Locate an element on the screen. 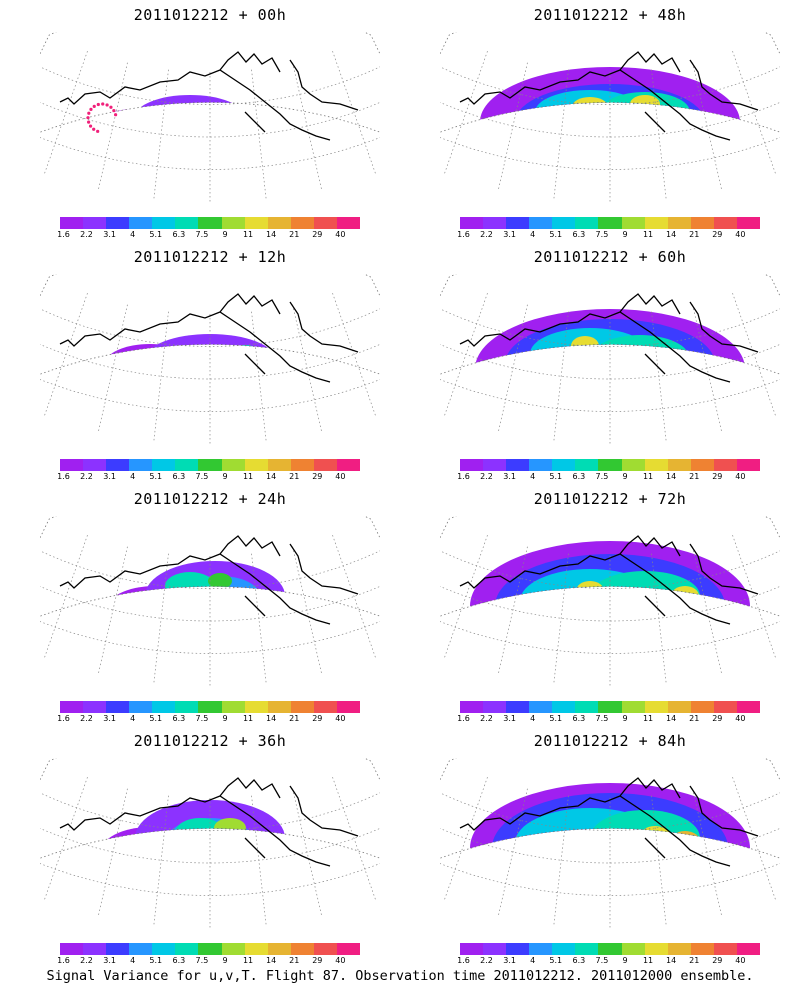 This screenshot has height=1000, width=800. panel-title: 2011012212 + 00h is located at coordinates (210, 15).